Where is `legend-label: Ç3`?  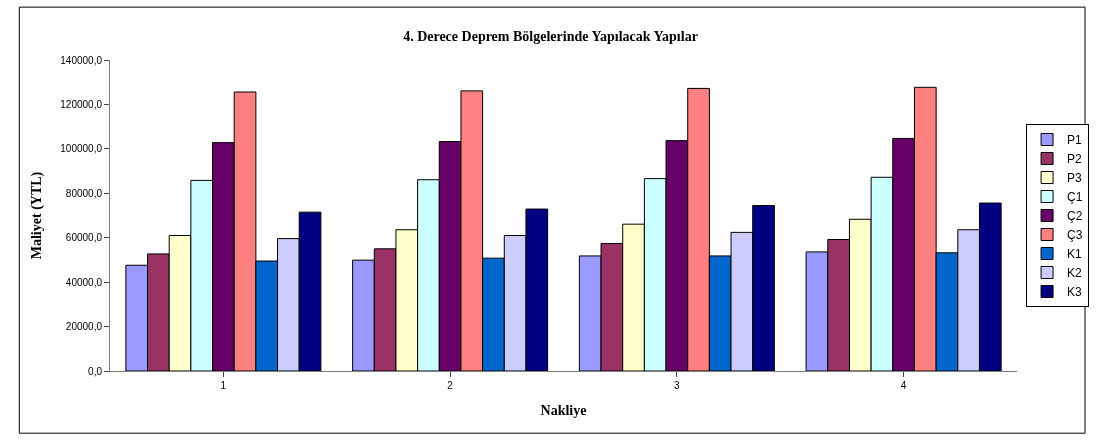
legend-label: Ç3 is located at coordinates (1075, 235).